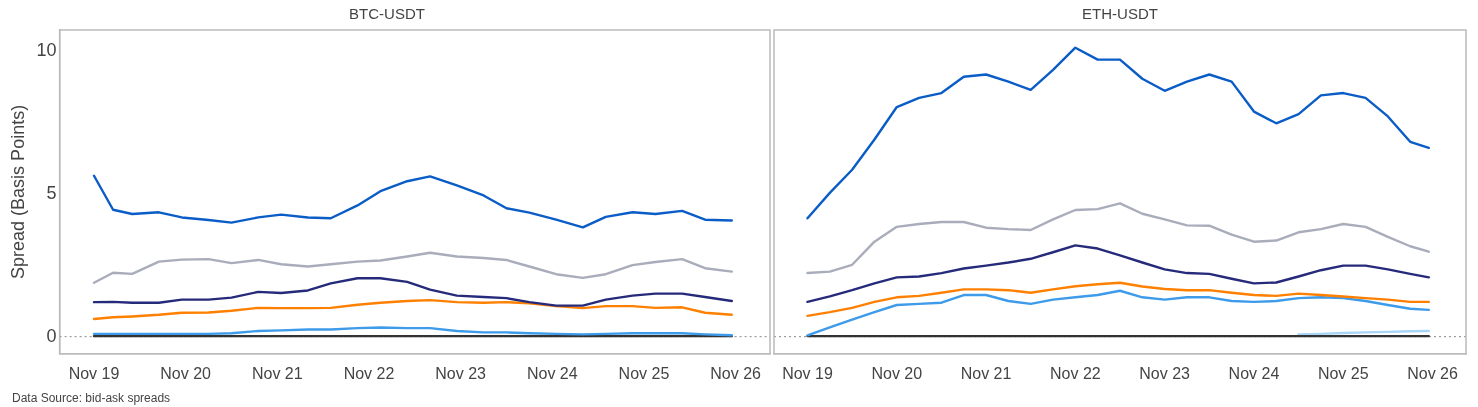 The height and width of the screenshot is (407, 1478). Describe the element at coordinates (46, 50) in the screenshot. I see `y-tick-label: 10` at that location.